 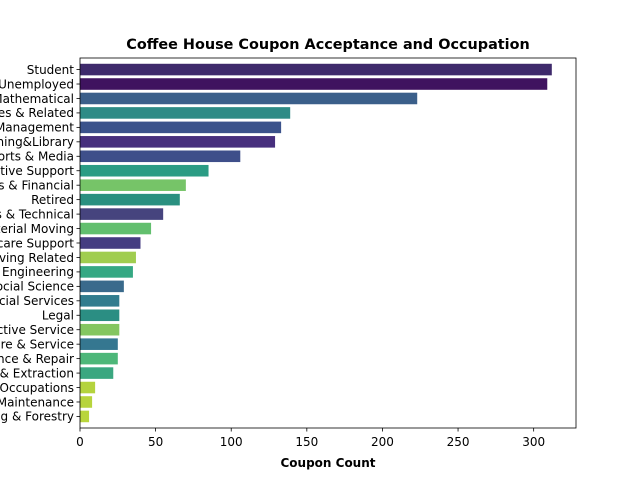 I want to click on y-tick-label: Installation Maintenance & Repair, so click(x=37, y=359).